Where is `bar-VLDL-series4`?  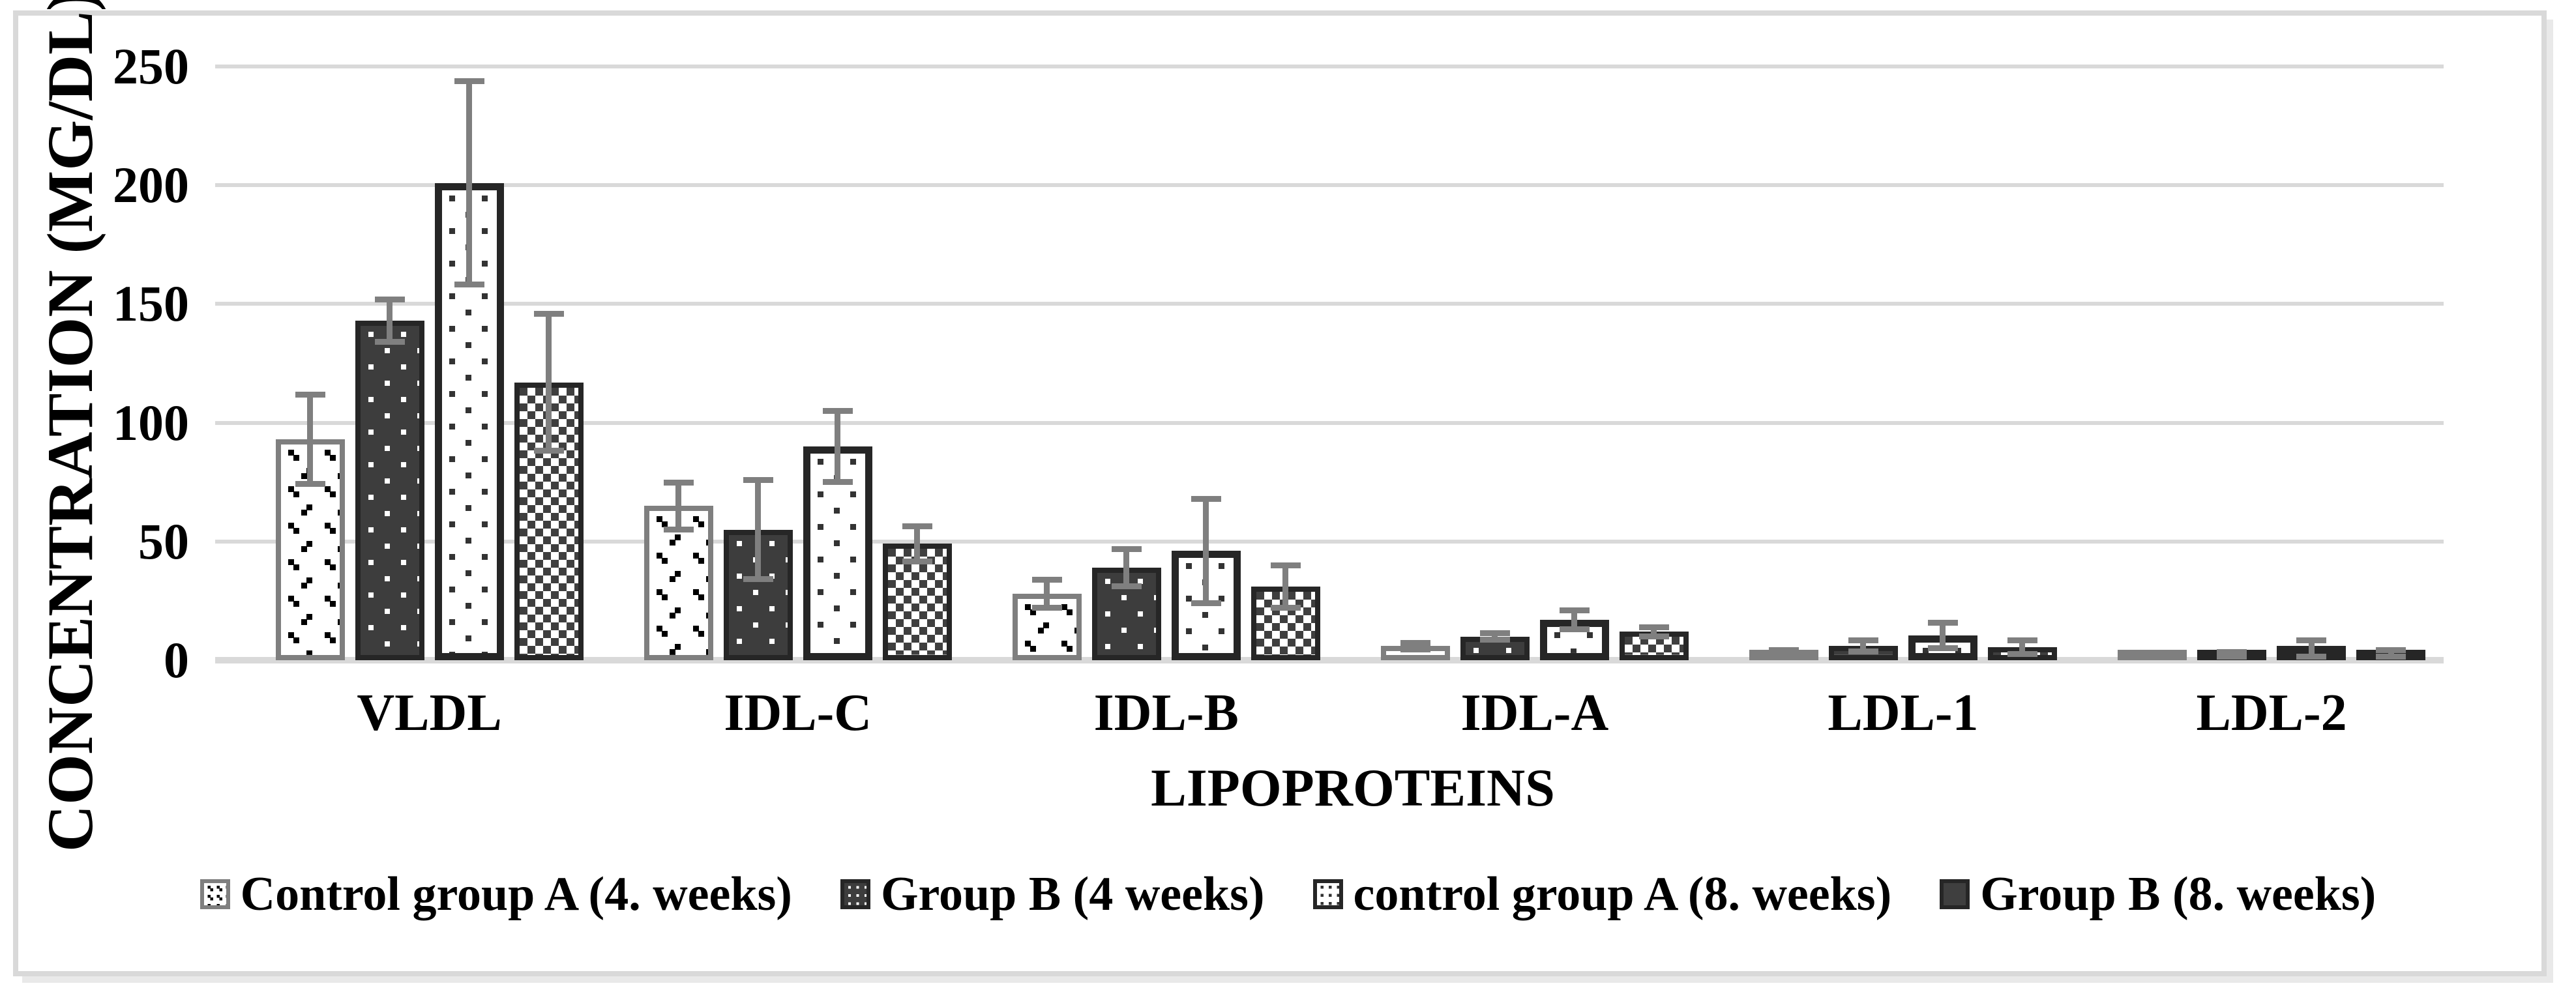
bar-VLDL-series4 is located at coordinates (549, 521).